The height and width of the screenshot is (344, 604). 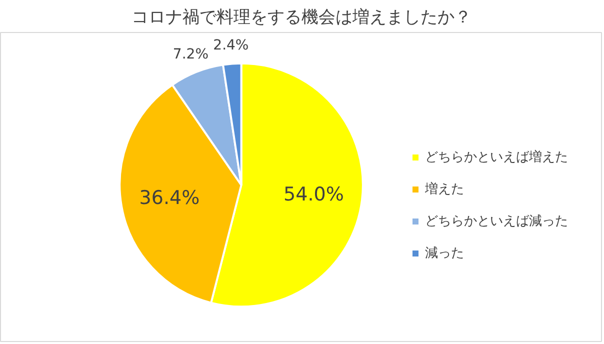 I want to click on data-label: 2.4%, so click(x=231, y=45).